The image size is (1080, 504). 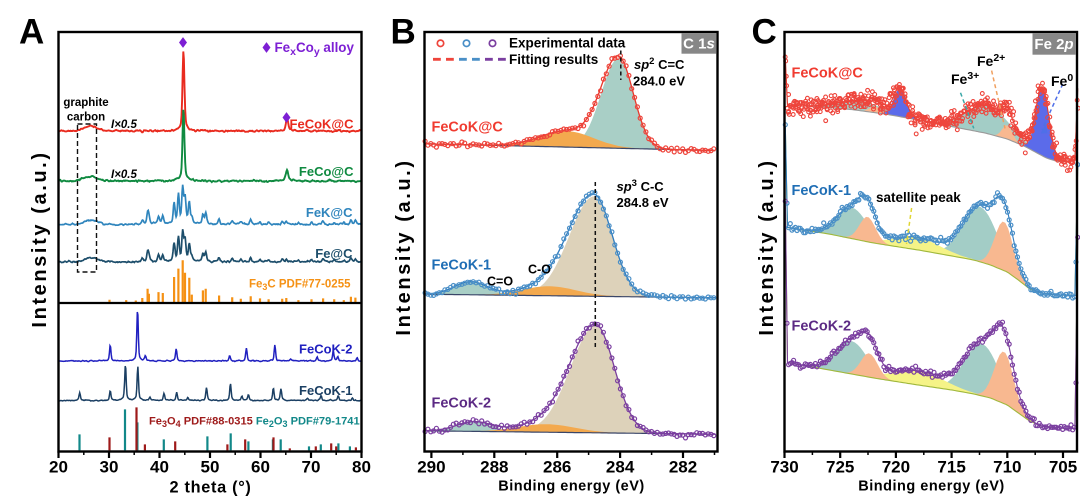 What do you see at coordinates (403, 32) in the screenshot?
I see `svg-text: B` at bounding box center [403, 32].